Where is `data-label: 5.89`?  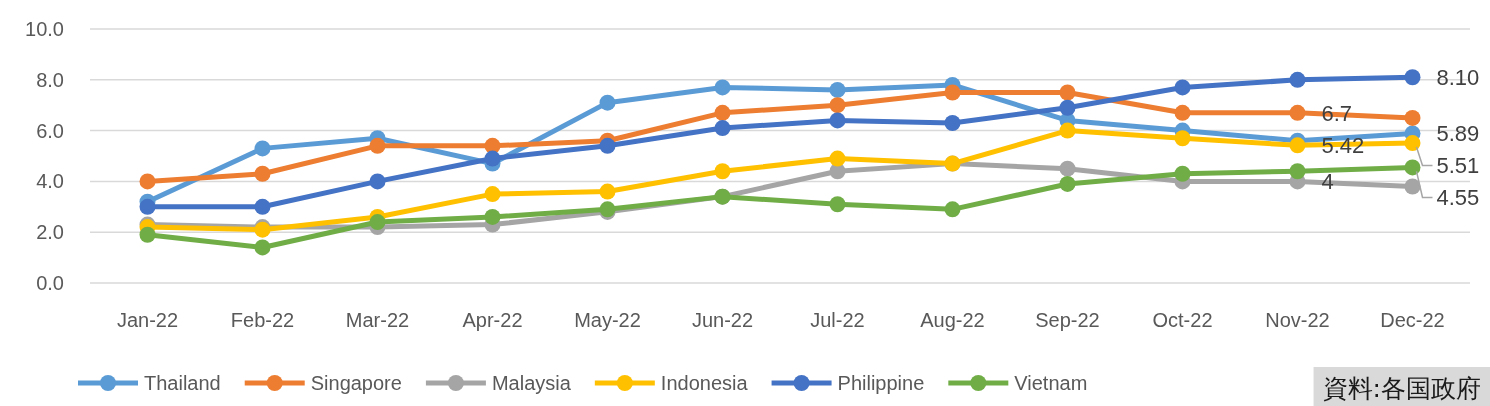 data-label: 5.89 is located at coordinates (1458, 134).